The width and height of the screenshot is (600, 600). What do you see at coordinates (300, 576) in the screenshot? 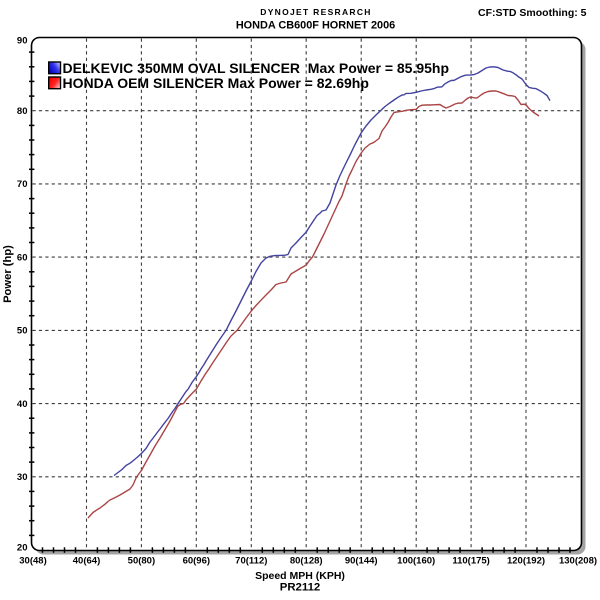
I see `svg-text: Speed MPH (KPH)` at bounding box center [300, 576].